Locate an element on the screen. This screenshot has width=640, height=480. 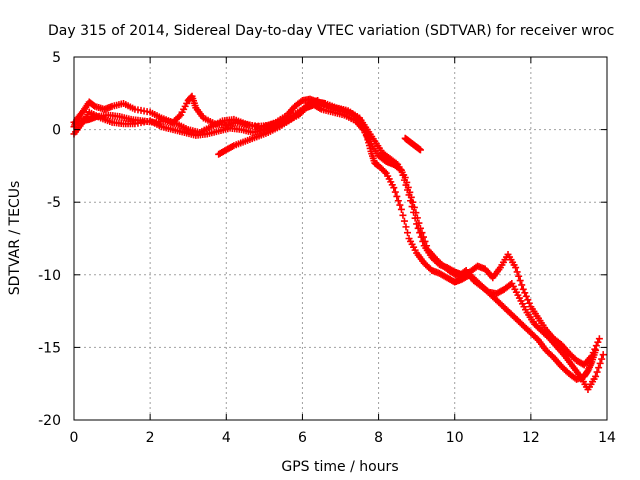
y-tick-label: -5 is located at coordinates (54, 203).